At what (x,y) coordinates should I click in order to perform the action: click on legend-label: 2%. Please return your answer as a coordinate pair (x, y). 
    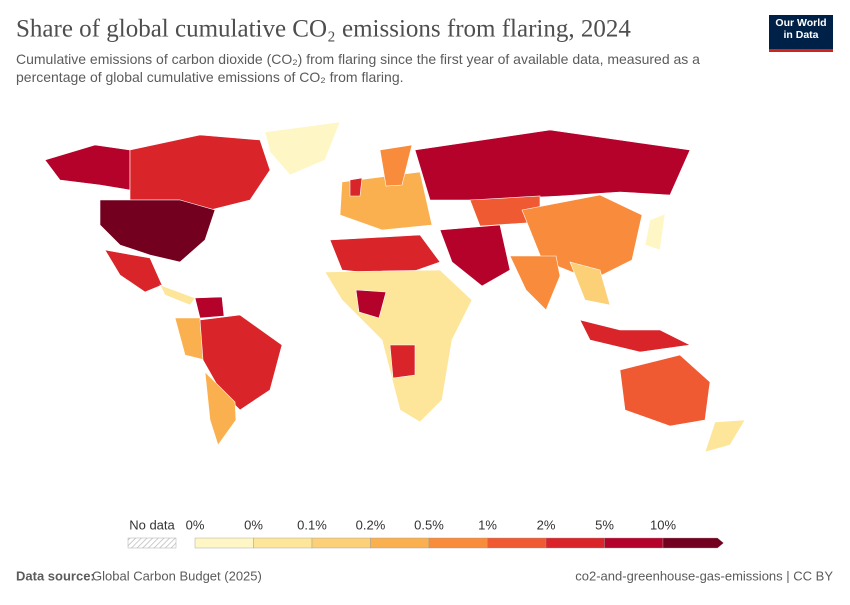
    Looking at the image, I should click on (546, 524).